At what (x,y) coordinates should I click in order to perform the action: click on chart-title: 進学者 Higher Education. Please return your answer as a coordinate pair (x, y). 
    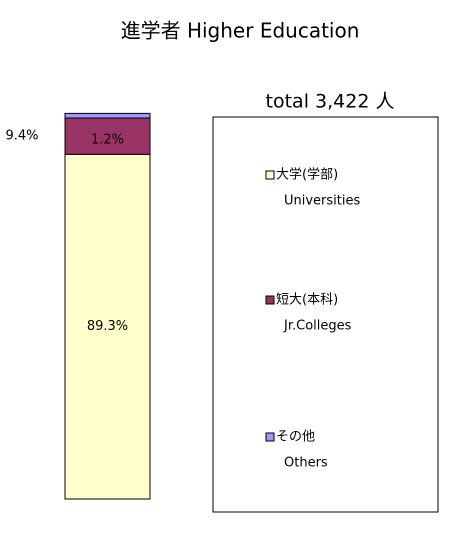
    Looking at the image, I should click on (240, 31).